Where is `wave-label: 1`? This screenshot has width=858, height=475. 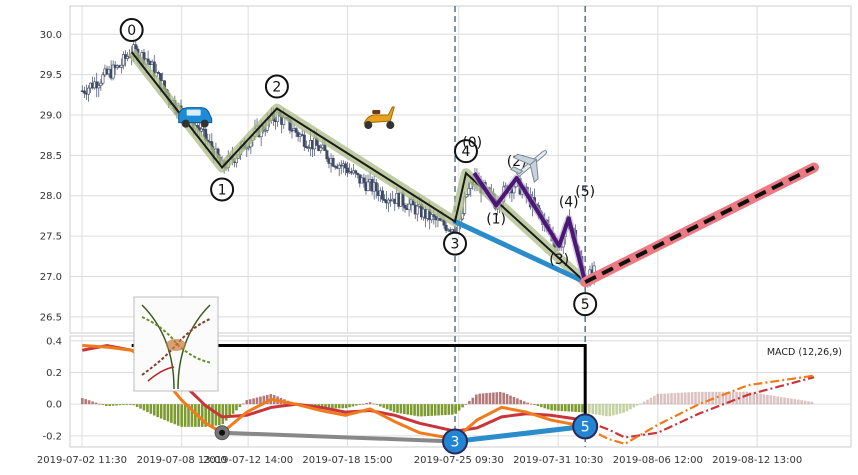 wave-label: 1 is located at coordinates (222, 190).